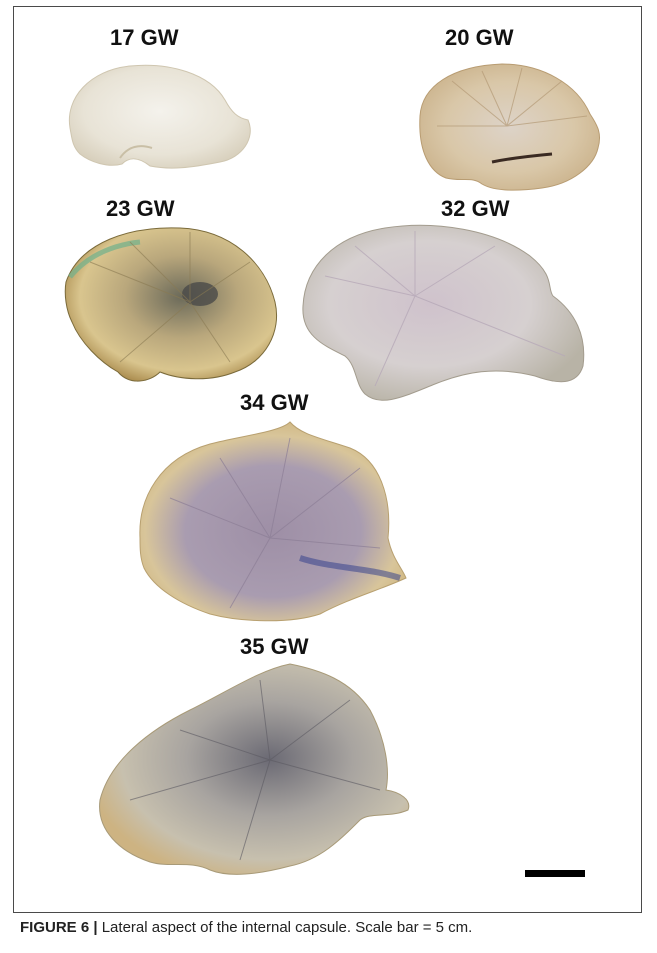 The image size is (657, 953). What do you see at coordinates (443, 312) in the screenshot?
I see `specimen-32gw-image` at bounding box center [443, 312].